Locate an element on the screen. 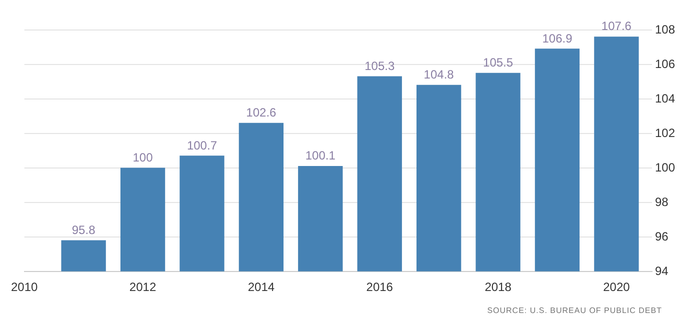 The image size is (690, 331). x-tick-label: 2020 is located at coordinates (616, 287).